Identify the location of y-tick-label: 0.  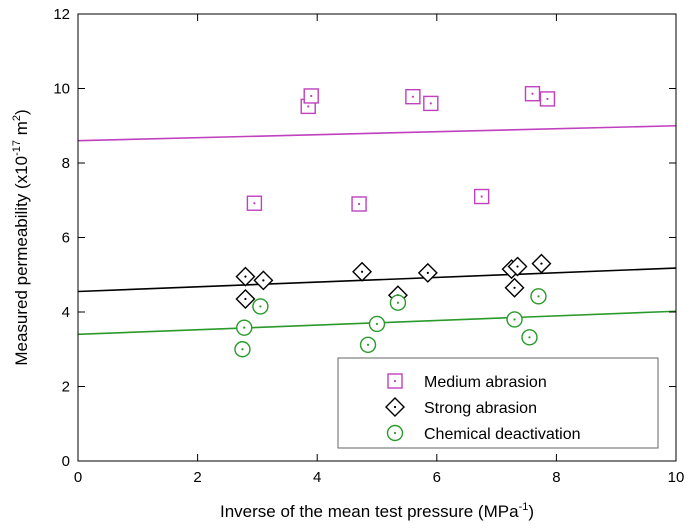
(66, 461).